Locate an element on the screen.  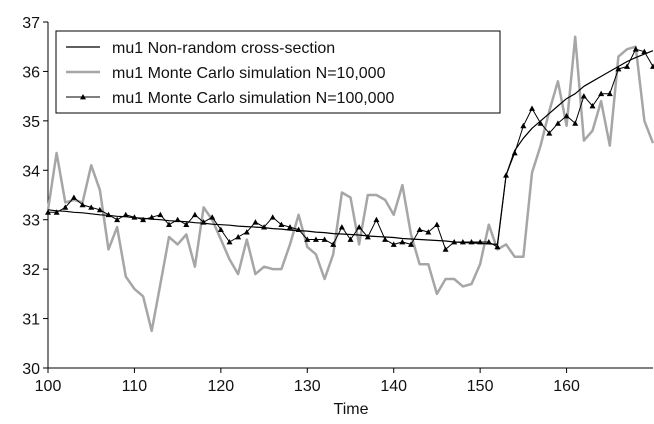
x-tick-label: 120 is located at coordinates (221, 386).